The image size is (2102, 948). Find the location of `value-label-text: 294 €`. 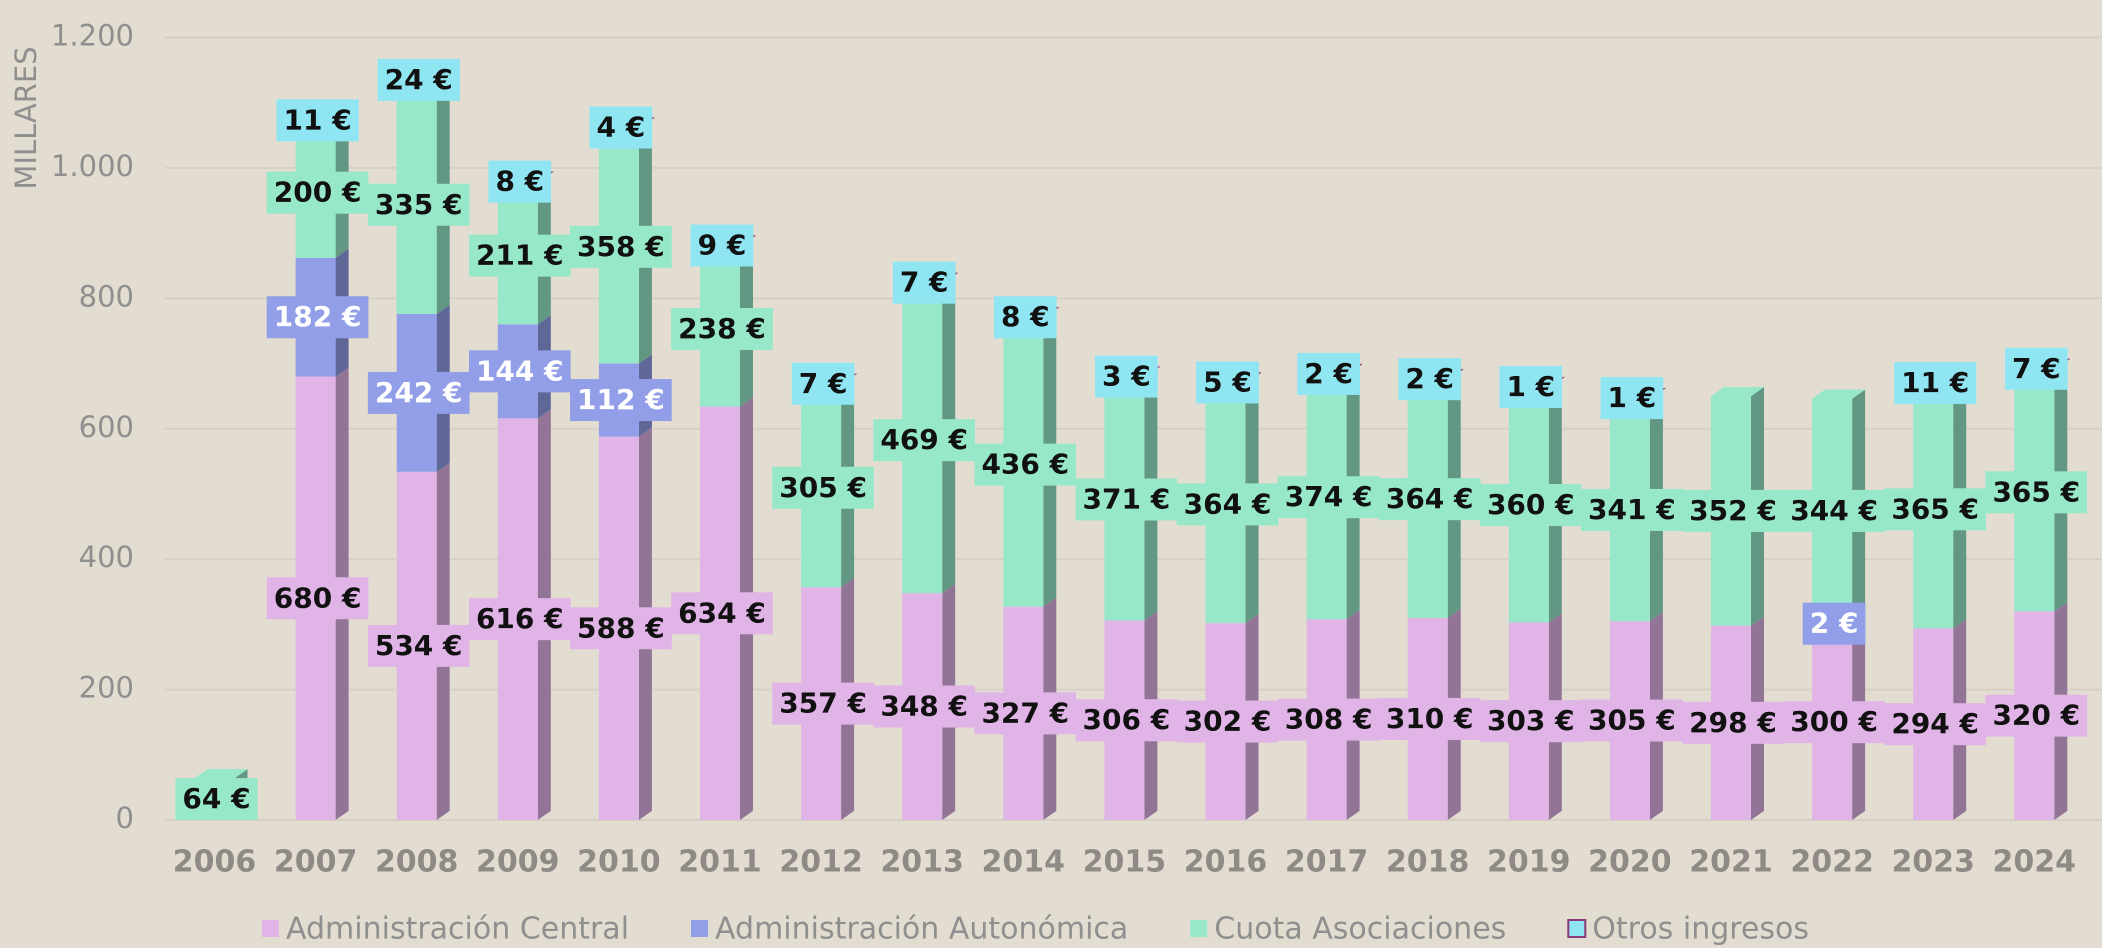

value-label-text: 294 € is located at coordinates (1935, 723).